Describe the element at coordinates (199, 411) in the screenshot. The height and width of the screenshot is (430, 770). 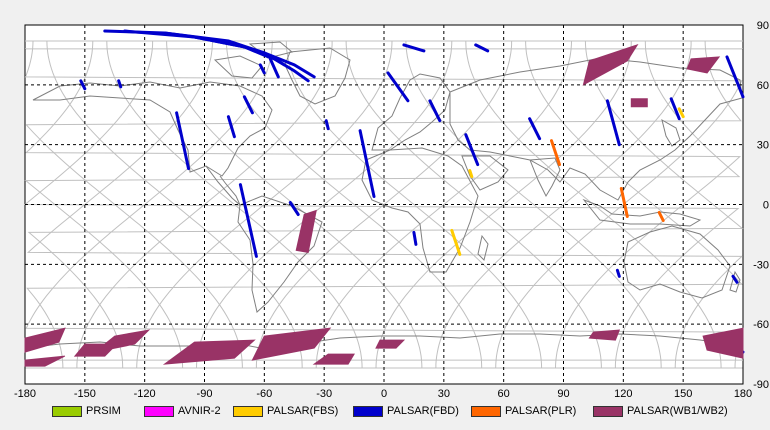
I see `legend-label: AVNIR-2` at that location.